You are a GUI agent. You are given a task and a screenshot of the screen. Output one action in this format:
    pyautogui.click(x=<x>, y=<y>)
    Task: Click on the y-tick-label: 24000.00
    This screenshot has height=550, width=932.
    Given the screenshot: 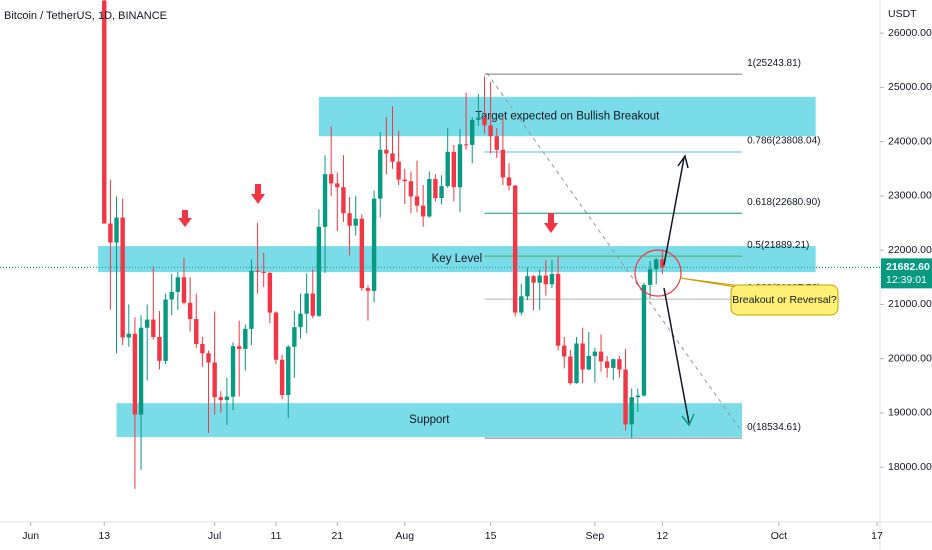 What is the action you would take?
    pyautogui.click(x=910, y=141)
    